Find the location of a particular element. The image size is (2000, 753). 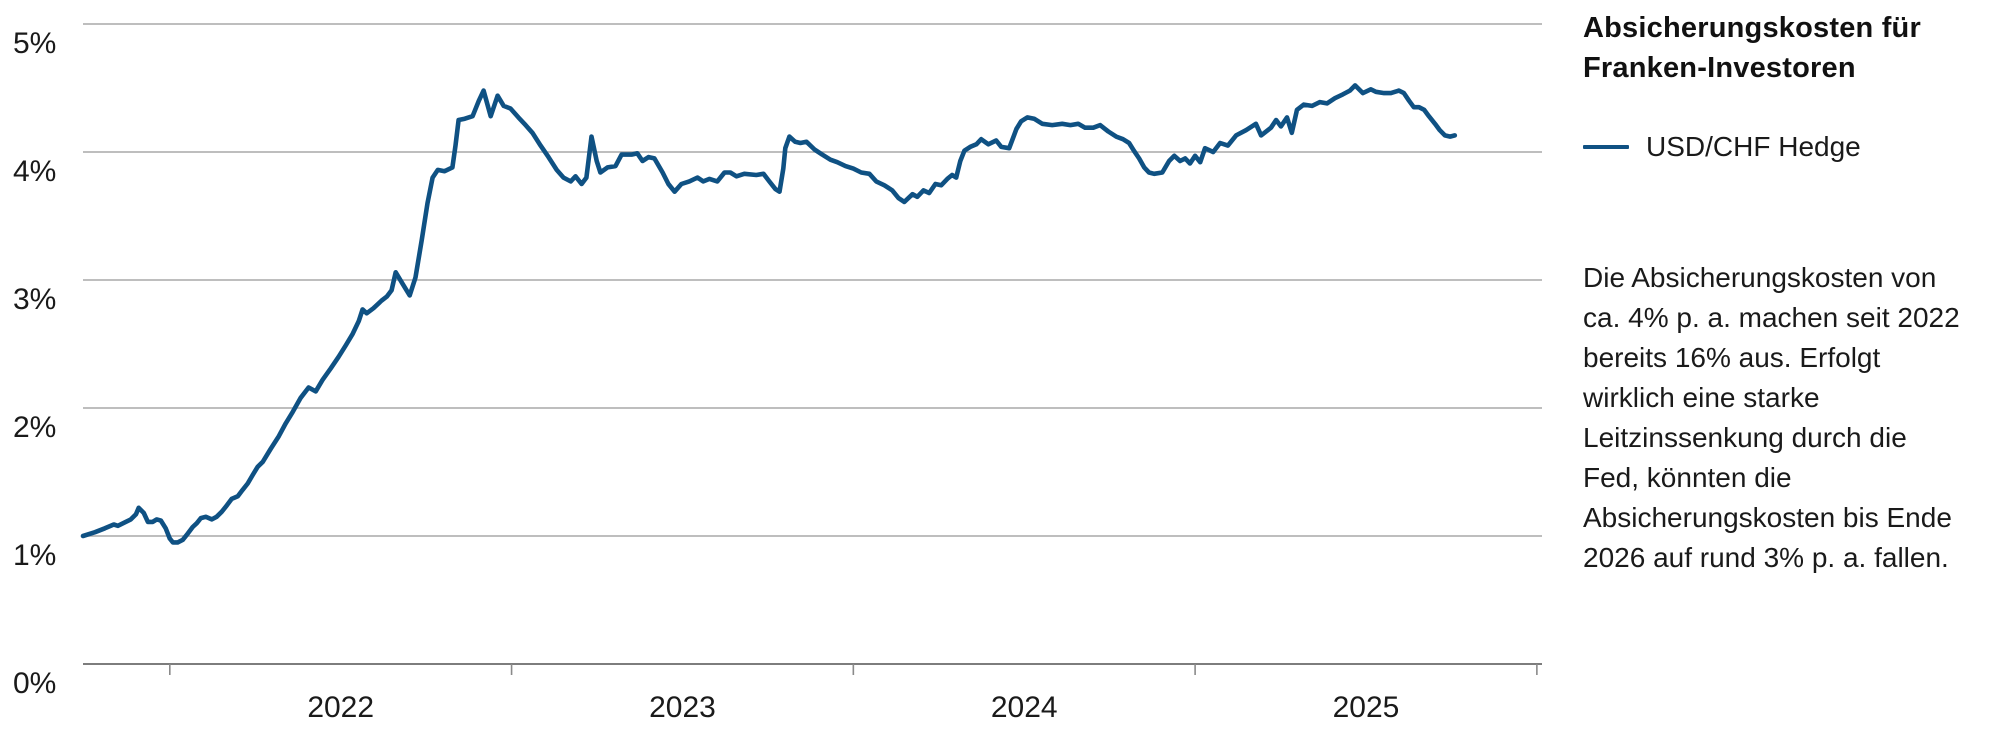

y-axis-label: 1% is located at coordinates (34, 555).